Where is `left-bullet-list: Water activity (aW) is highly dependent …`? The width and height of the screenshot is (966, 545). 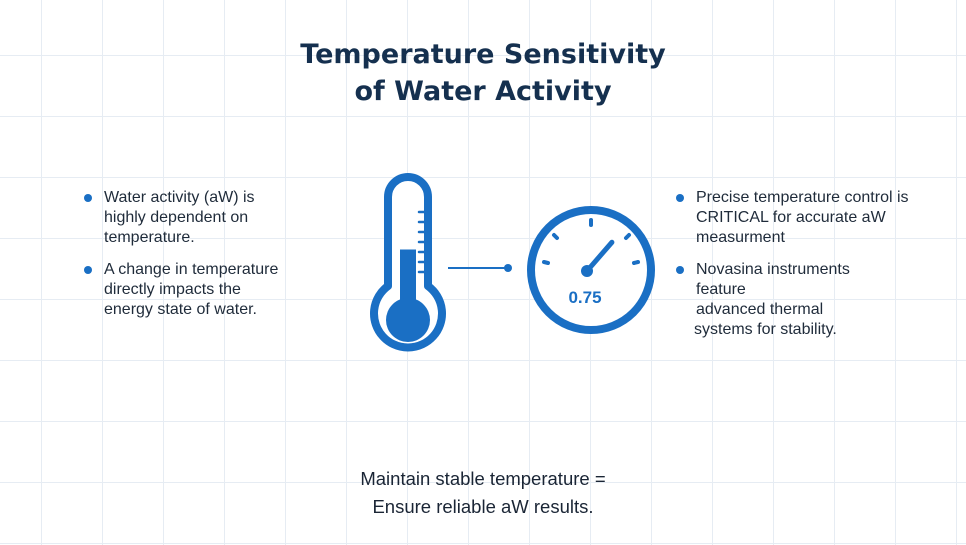
left-bullet-list: Water activity (aW) is highly dependent … is located at coordinates (204, 260).